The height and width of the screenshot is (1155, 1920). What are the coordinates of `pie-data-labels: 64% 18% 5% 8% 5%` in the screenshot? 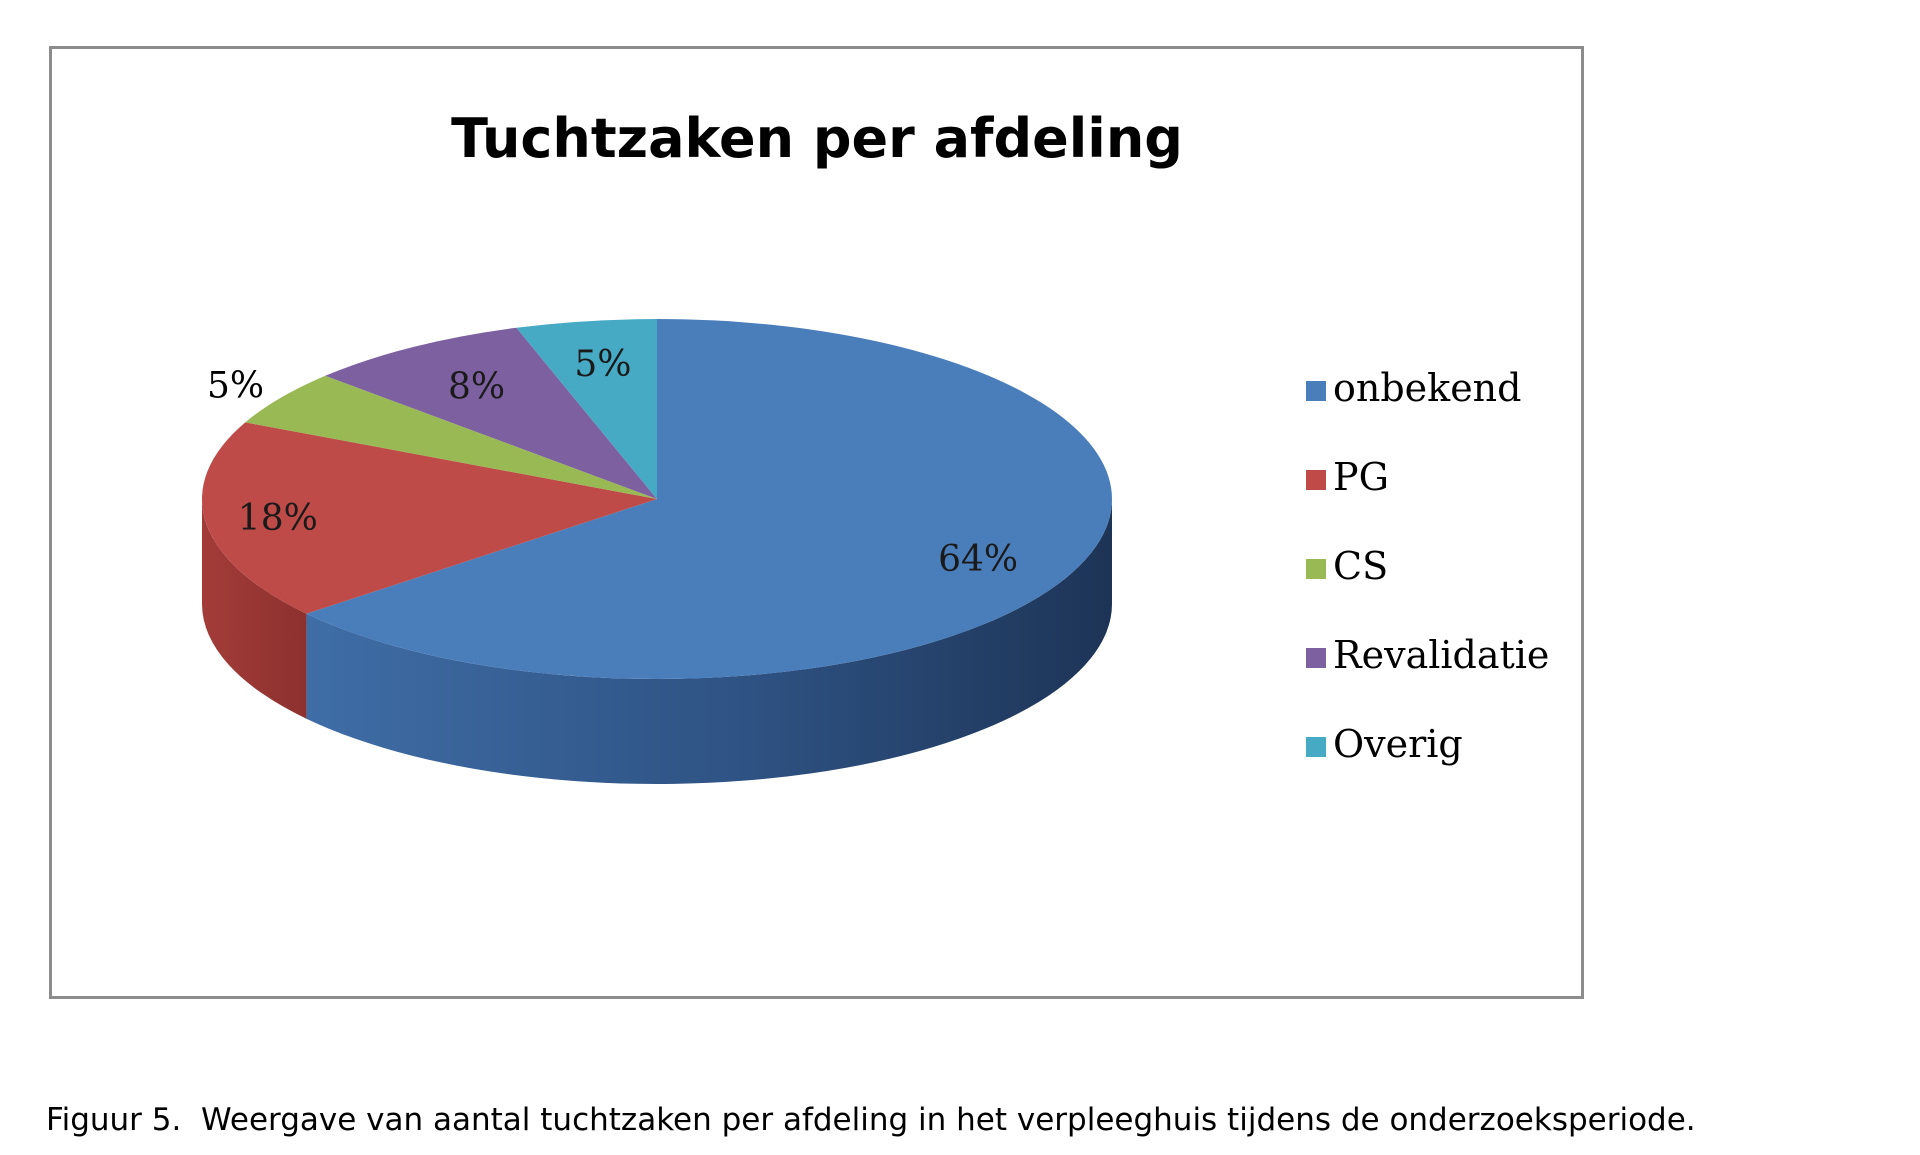 It's located at (612, 462).